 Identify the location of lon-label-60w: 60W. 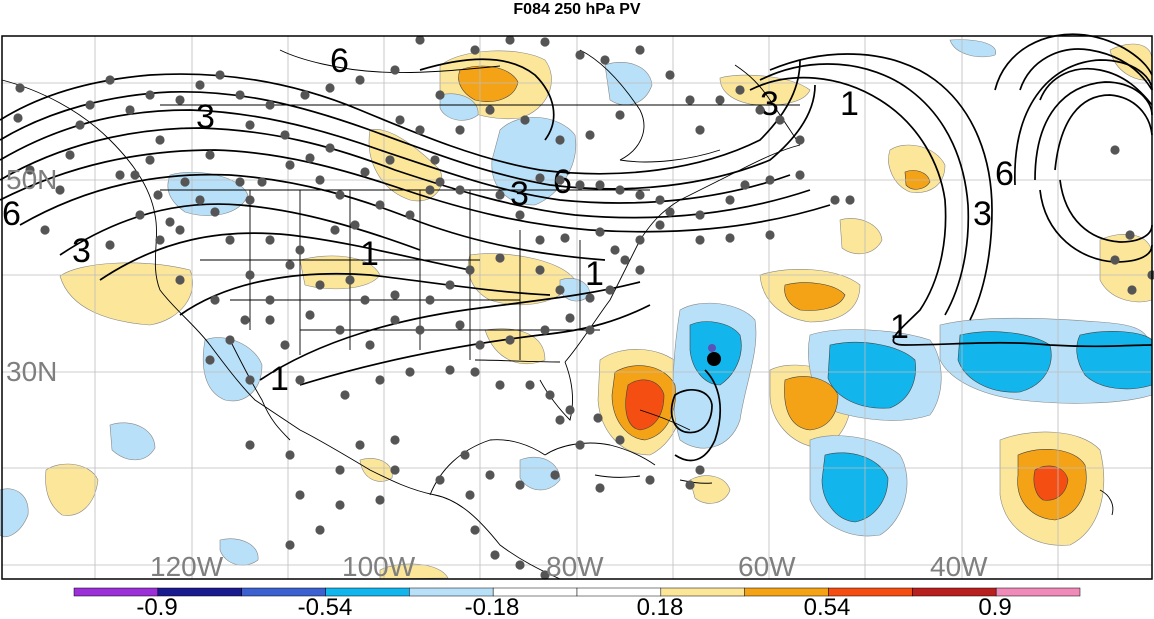
(767, 566).